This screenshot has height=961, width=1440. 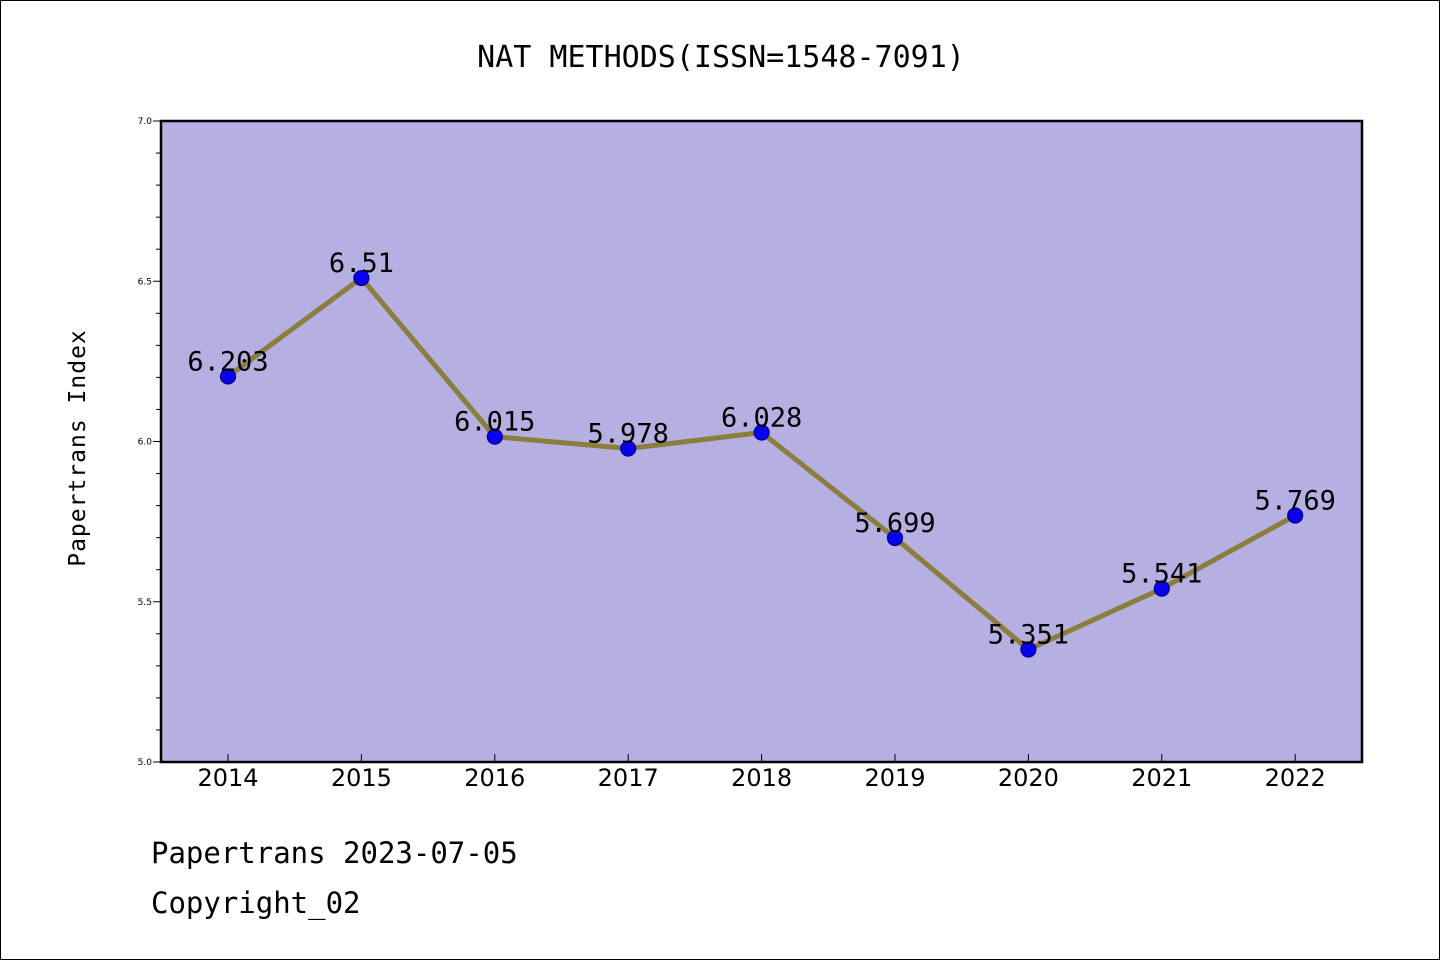 I want to click on x-tick-label: 2021, so click(x=1161, y=778).